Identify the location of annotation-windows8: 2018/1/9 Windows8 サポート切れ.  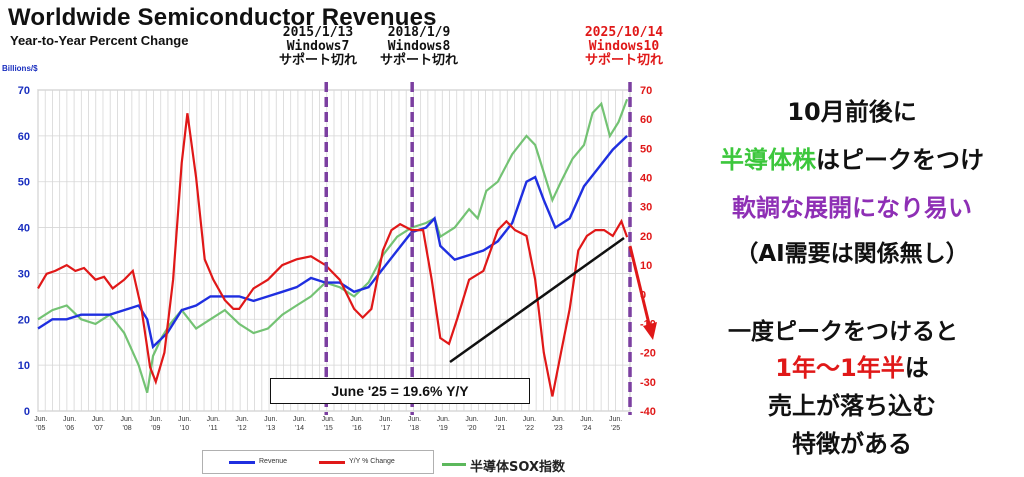
(419, 47).